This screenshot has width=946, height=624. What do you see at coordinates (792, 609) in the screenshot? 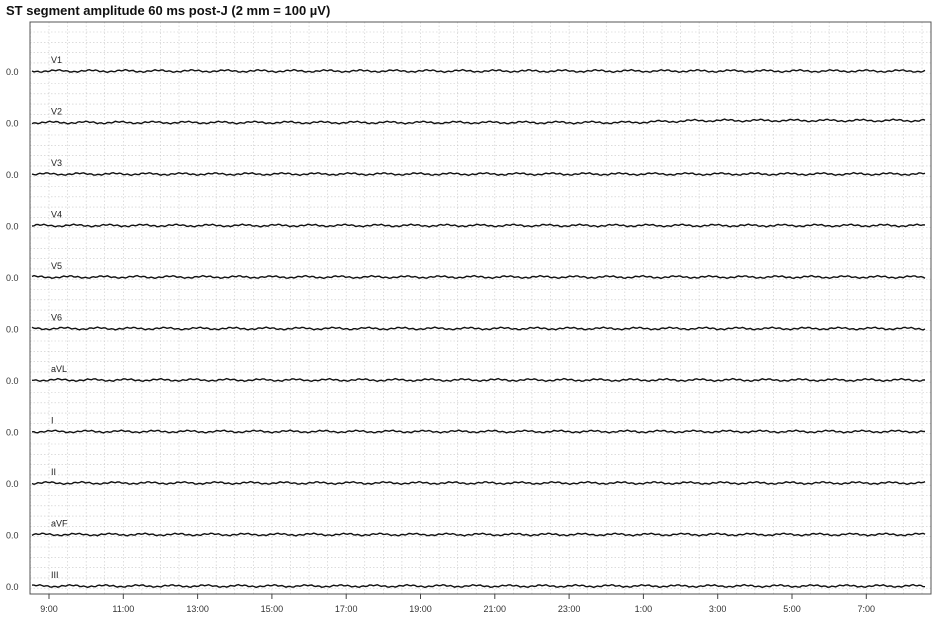
I see `x-tick-label: 5:00` at bounding box center [792, 609].